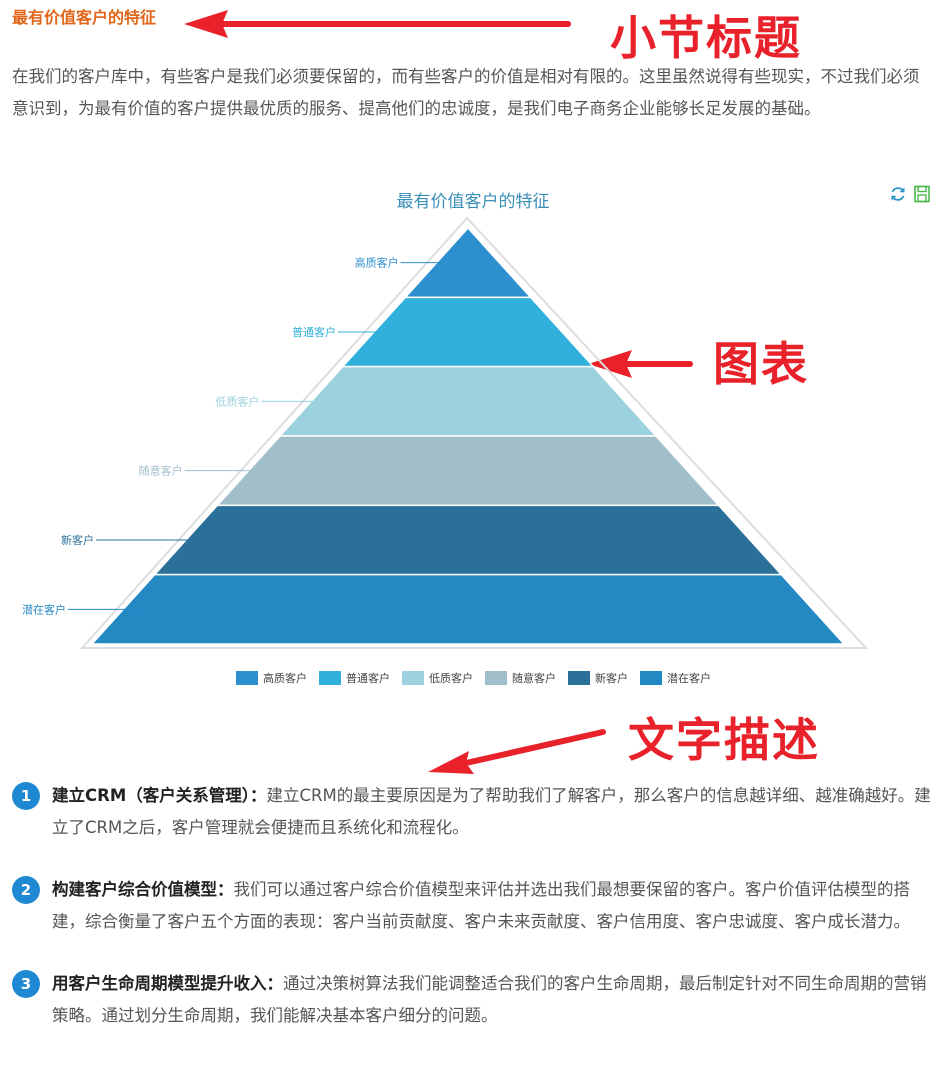 The width and height of the screenshot is (941, 1072). I want to click on number-badge: 1, so click(26, 796).